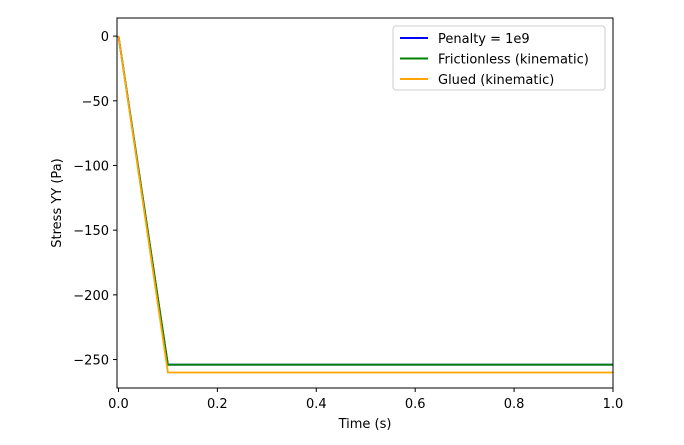 The height and width of the screenshot is (445, 684). What do you see at coordinates (91, 361) in the screenshot?
I see `y-tick-label: −250` at bounding box center [91, 361].